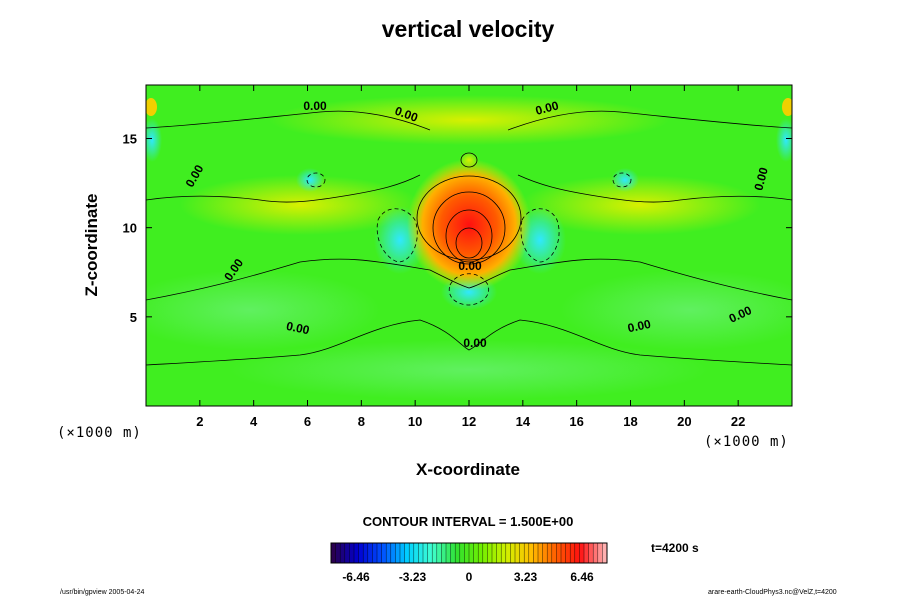 This screenshot has height=600, width=900. Describe the element at coordinates (102, 592) in the screenshot. I see `footer-command: /usr/bin/gpview 2005-04-24` at that location.